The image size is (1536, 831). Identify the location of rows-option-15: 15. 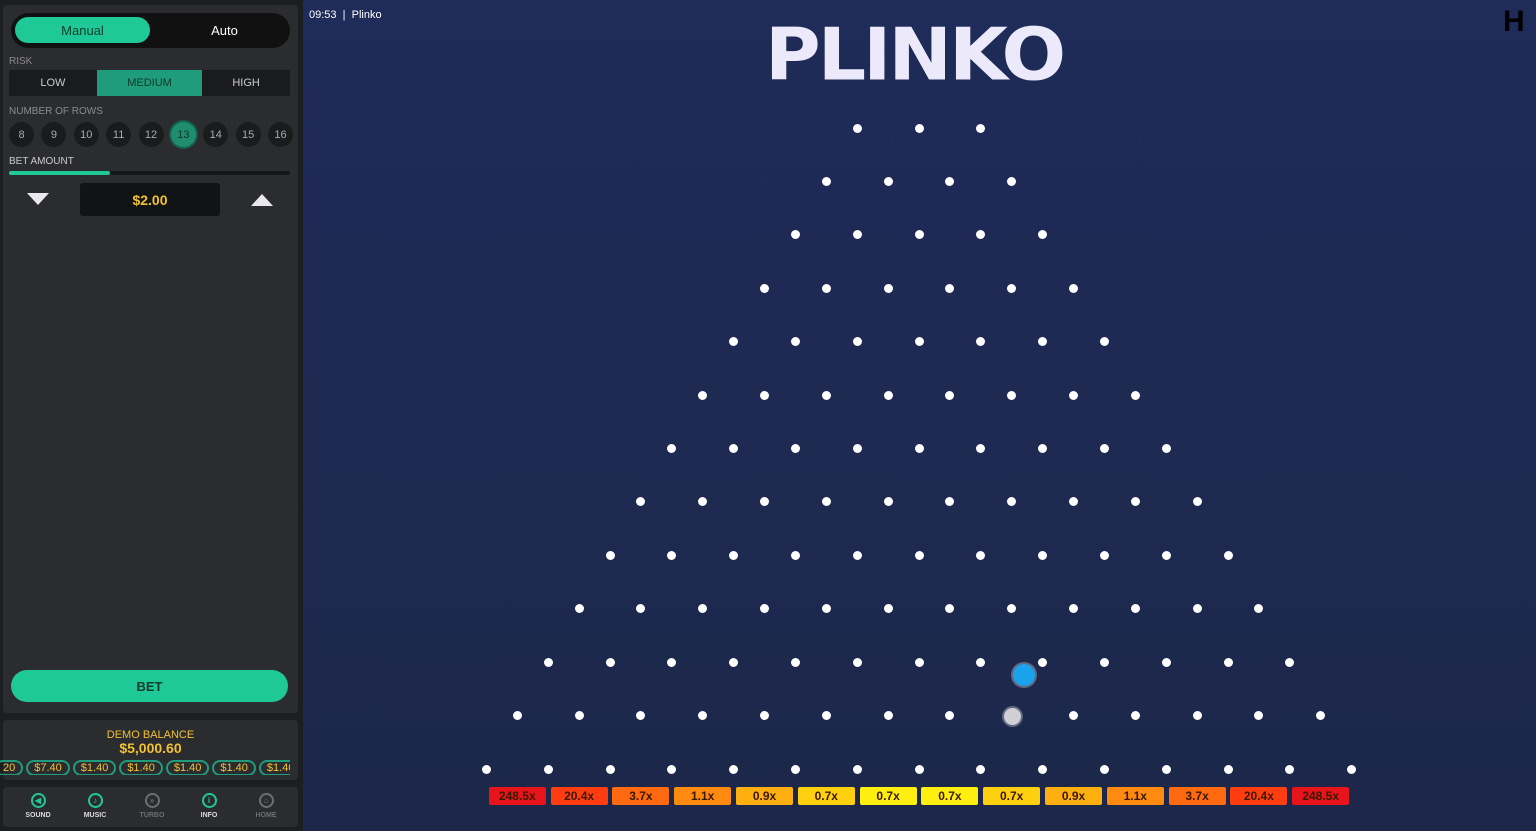
(248, 134).